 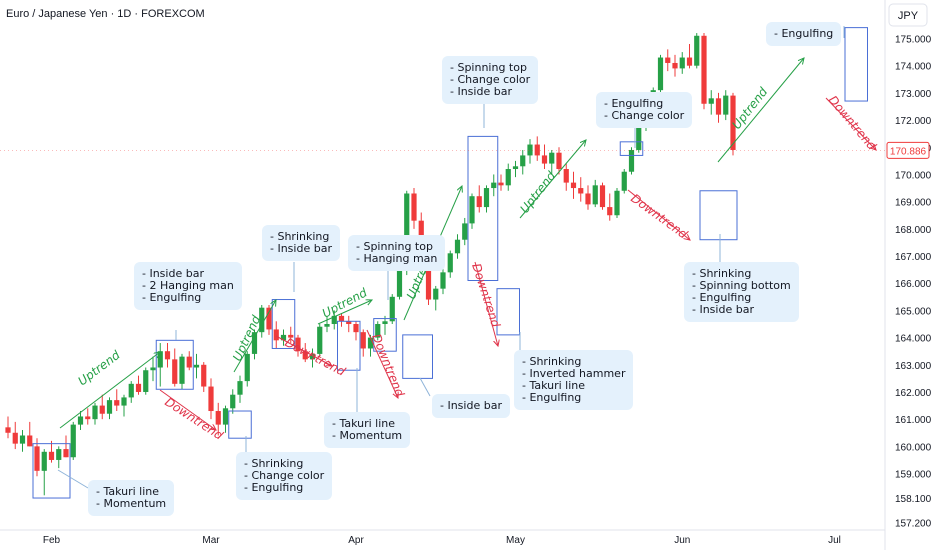 What do you see at coordinates (682, 540) in the screenshot?
I see `x-tick-label: Jun` at bounding box center [682, 540].